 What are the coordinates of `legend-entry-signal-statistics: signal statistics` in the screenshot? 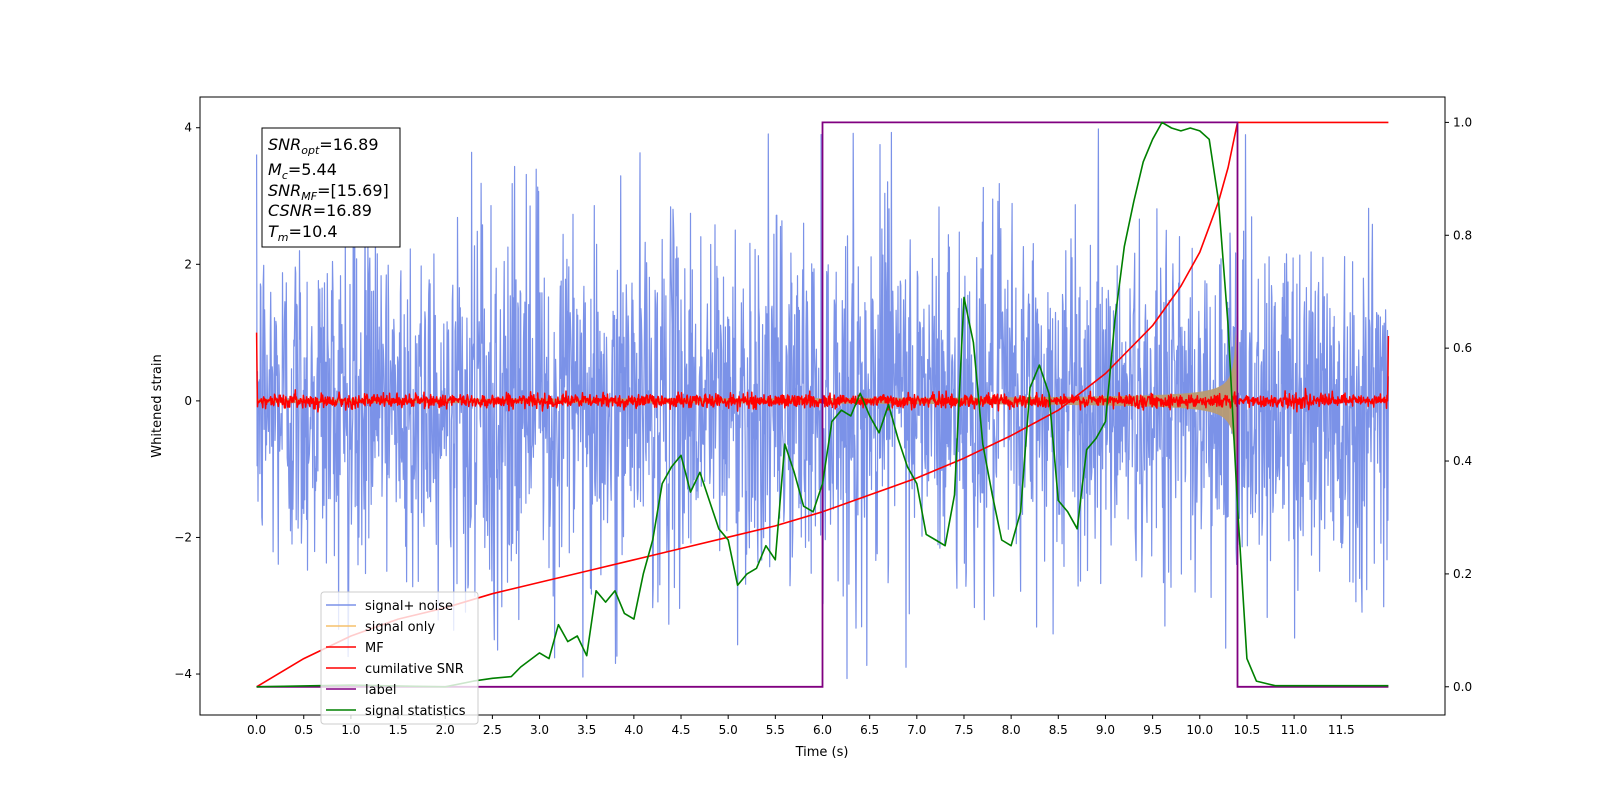 It's located at (396, 711).